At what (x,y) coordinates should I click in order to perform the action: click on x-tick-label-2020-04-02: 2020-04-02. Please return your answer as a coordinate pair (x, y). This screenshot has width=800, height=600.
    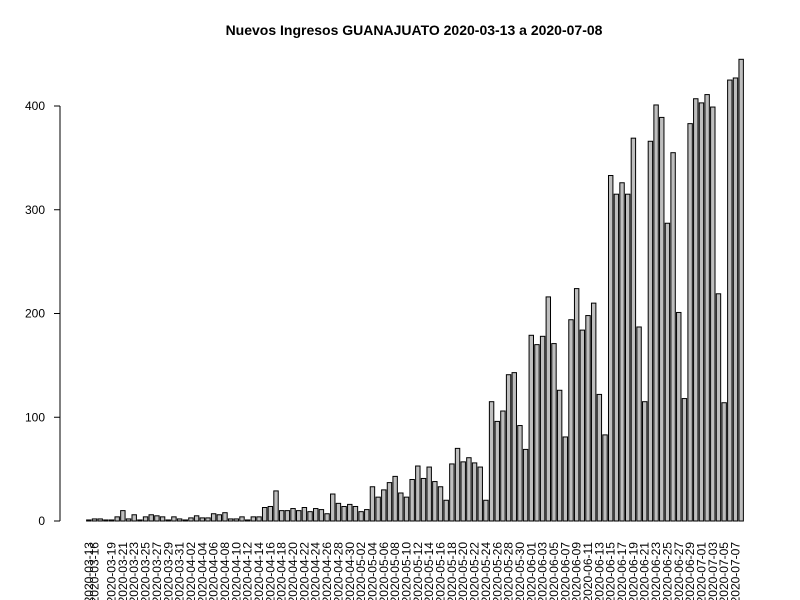
    Looking at the image, I should click on (191, 571).